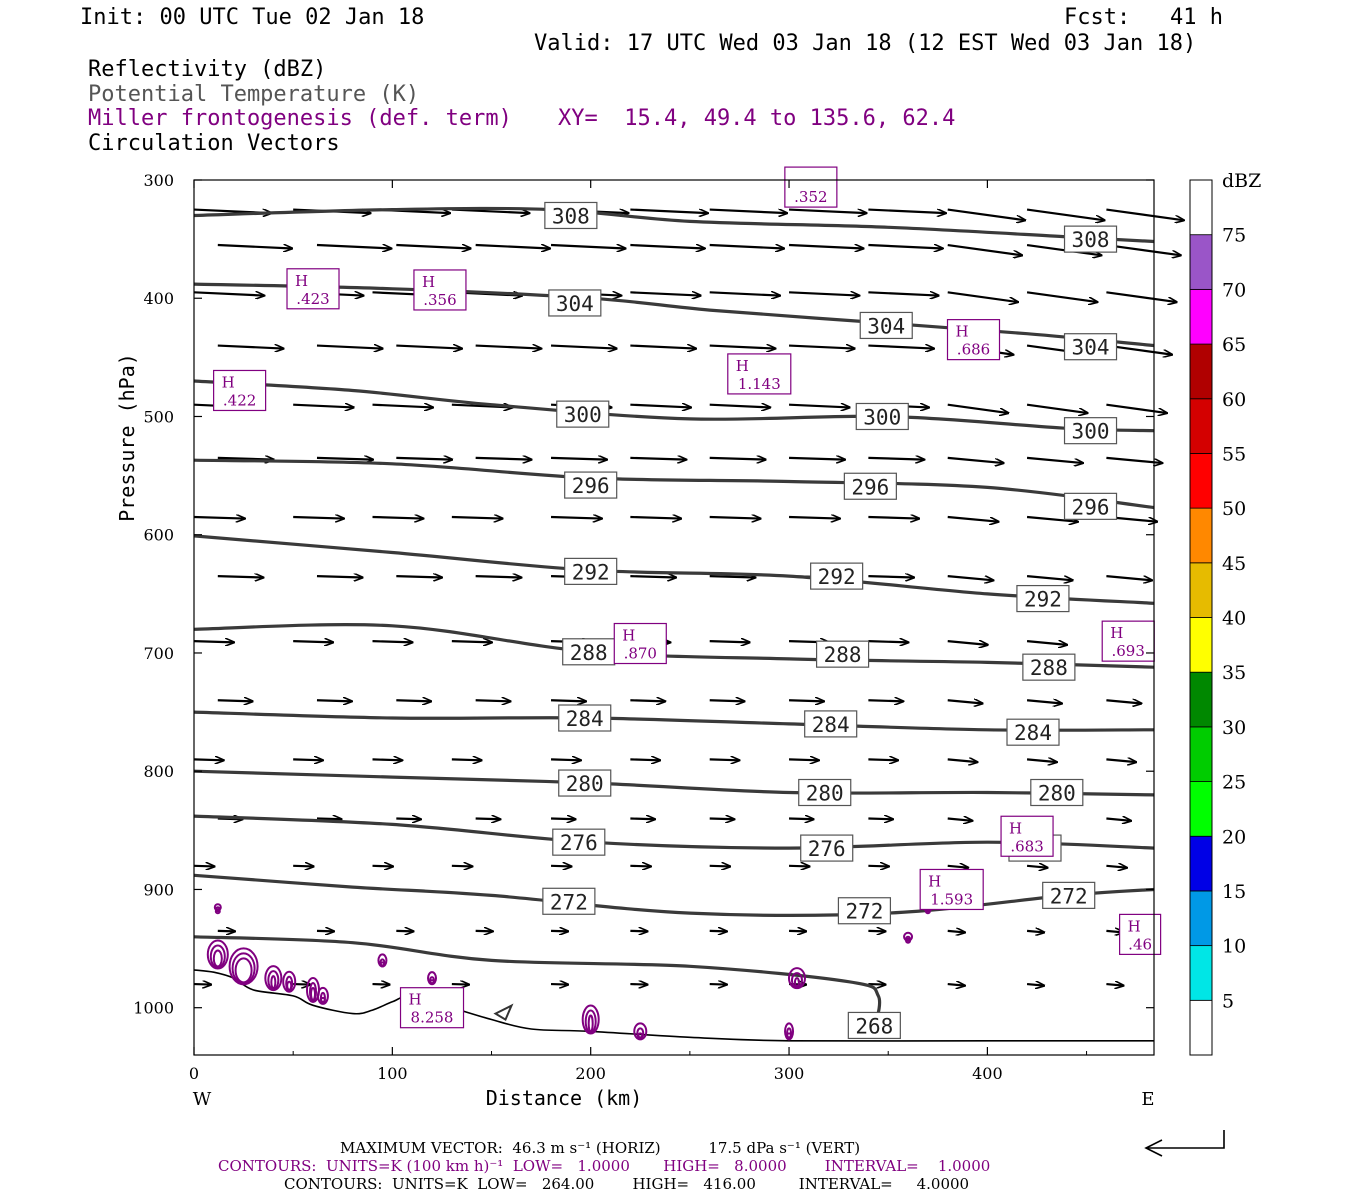  What do you see at coordinates (158, 889) in the screenshot?
I see `y-tick-label: 900` at bounding box center [158, 889].